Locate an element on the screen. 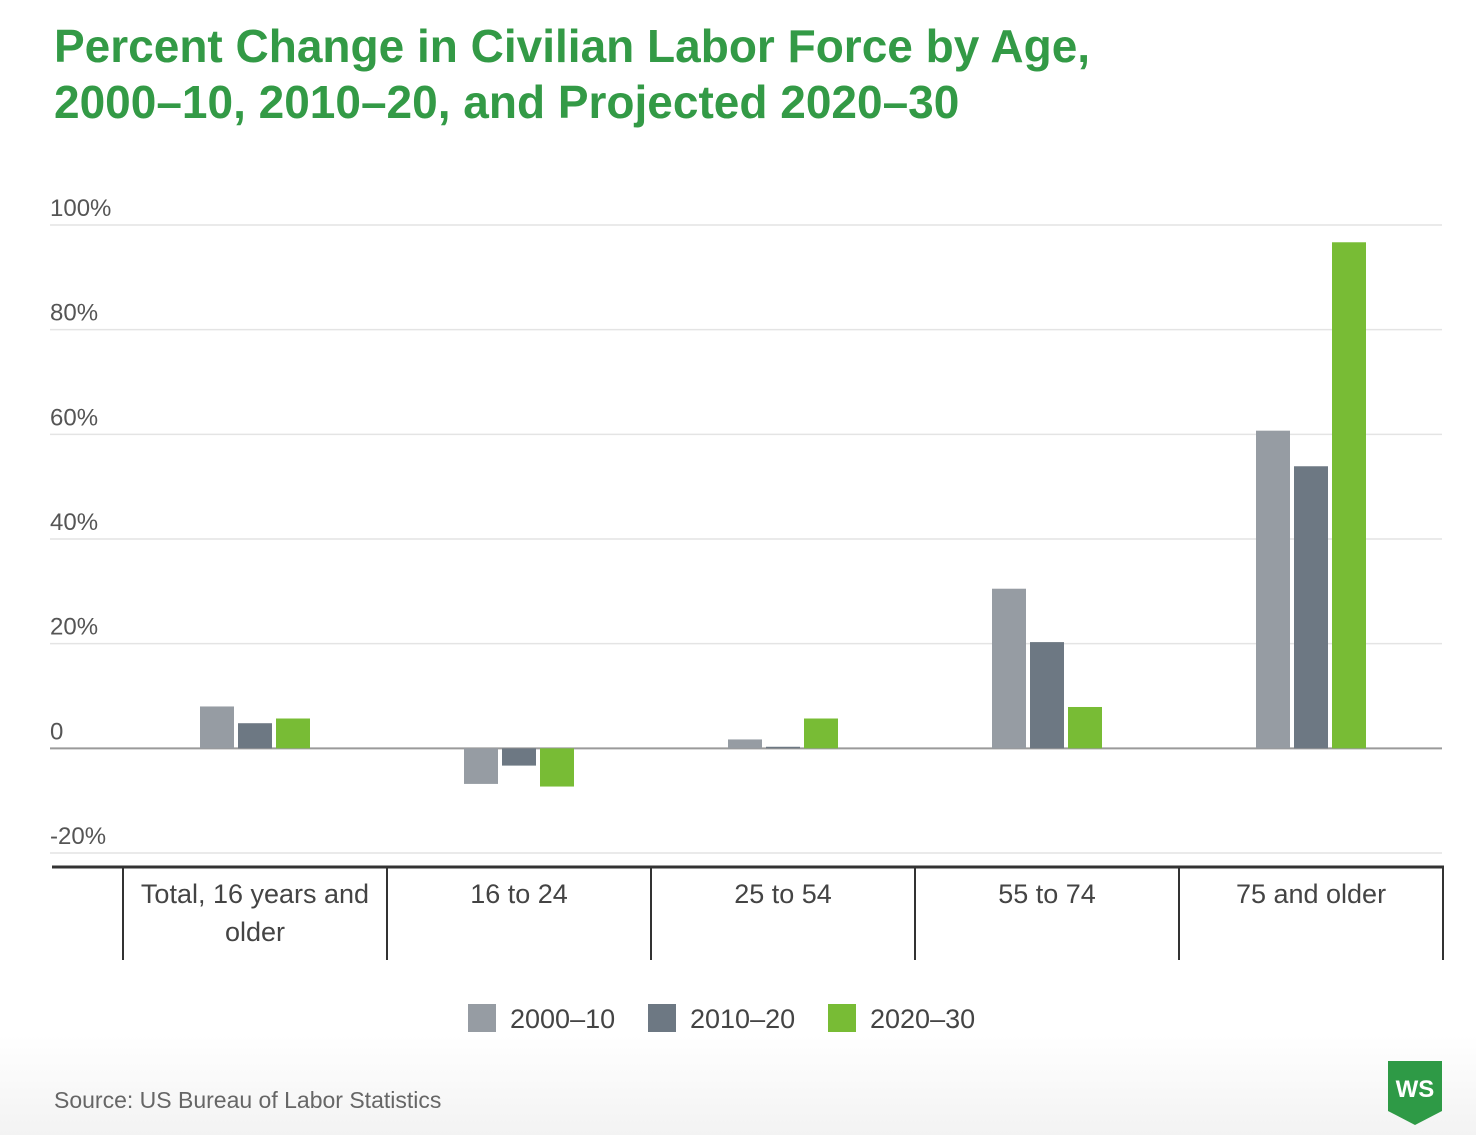  ws-logo-text: WS is located at coordinates (1415, 1089).